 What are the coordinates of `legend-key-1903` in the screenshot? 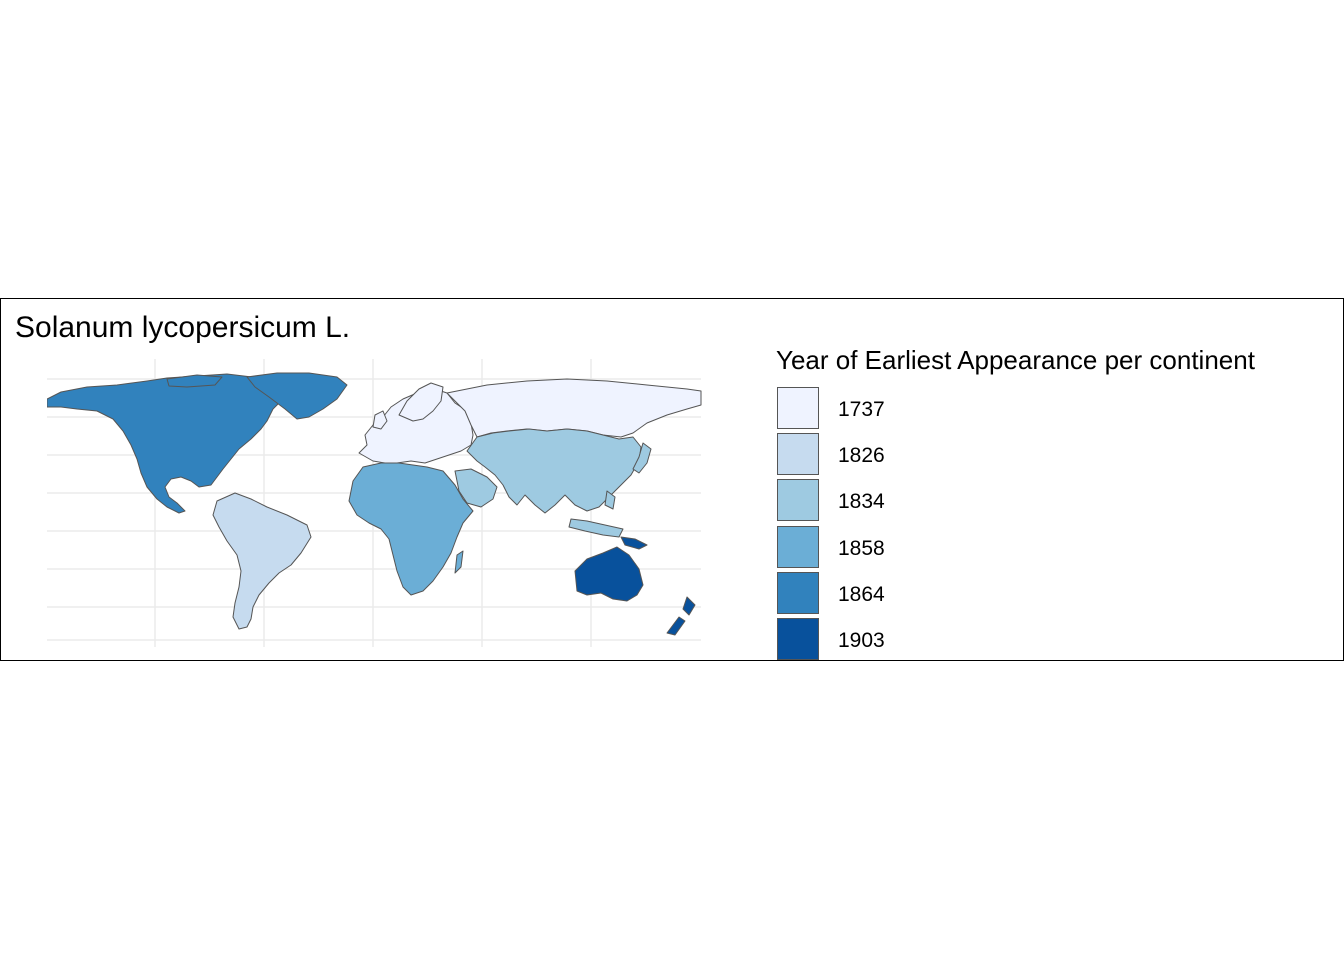 It's located at (798, 639).